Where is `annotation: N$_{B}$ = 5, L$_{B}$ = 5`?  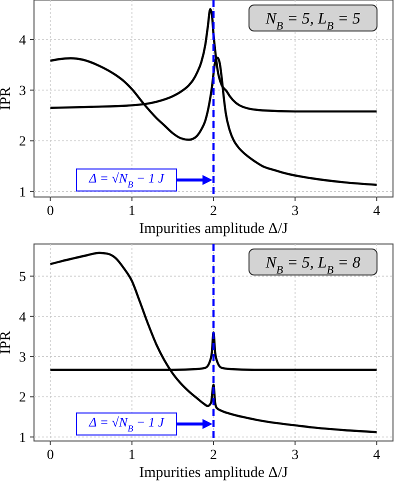 annotation: N$_{B}$ = 5, L$_{B}$ = 5 is located at coordinates (312, 21).